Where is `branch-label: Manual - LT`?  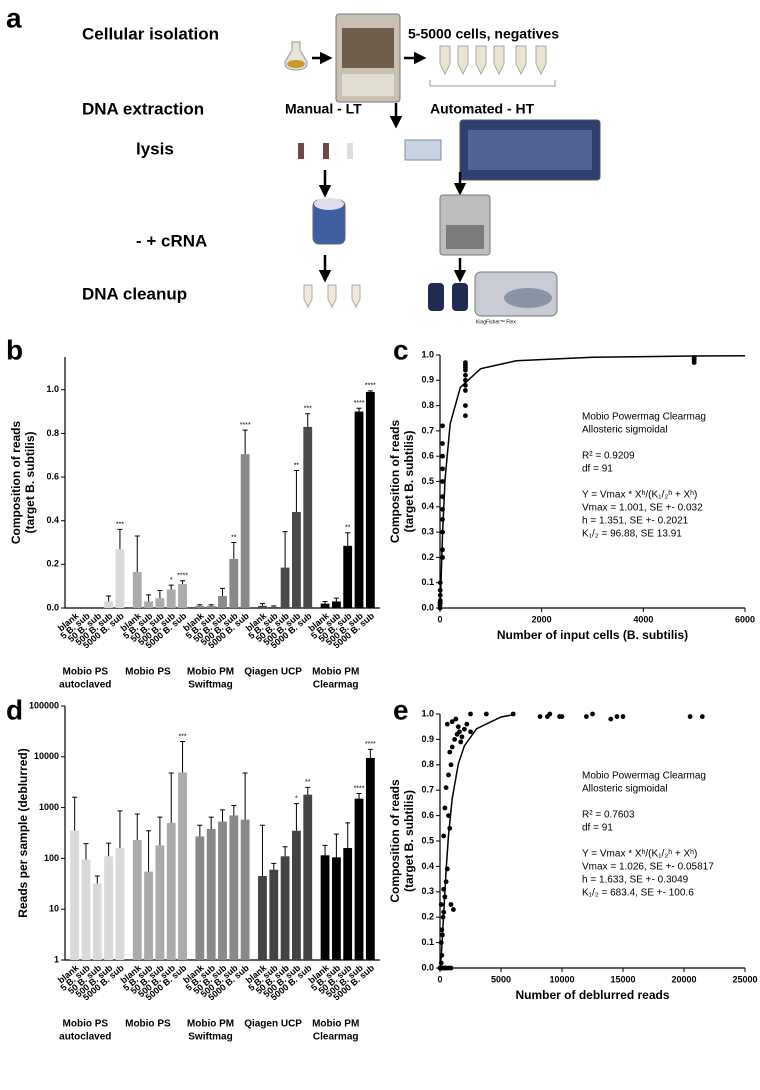 branch-label: Manual - LT is located at coordinates (323, 109).